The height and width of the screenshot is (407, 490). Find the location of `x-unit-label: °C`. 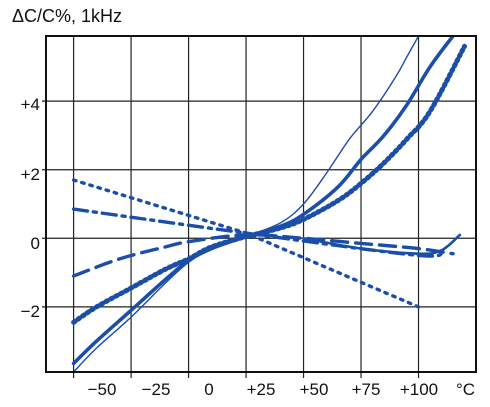

x-unit-label: °C is located at coordinates (466, 389).